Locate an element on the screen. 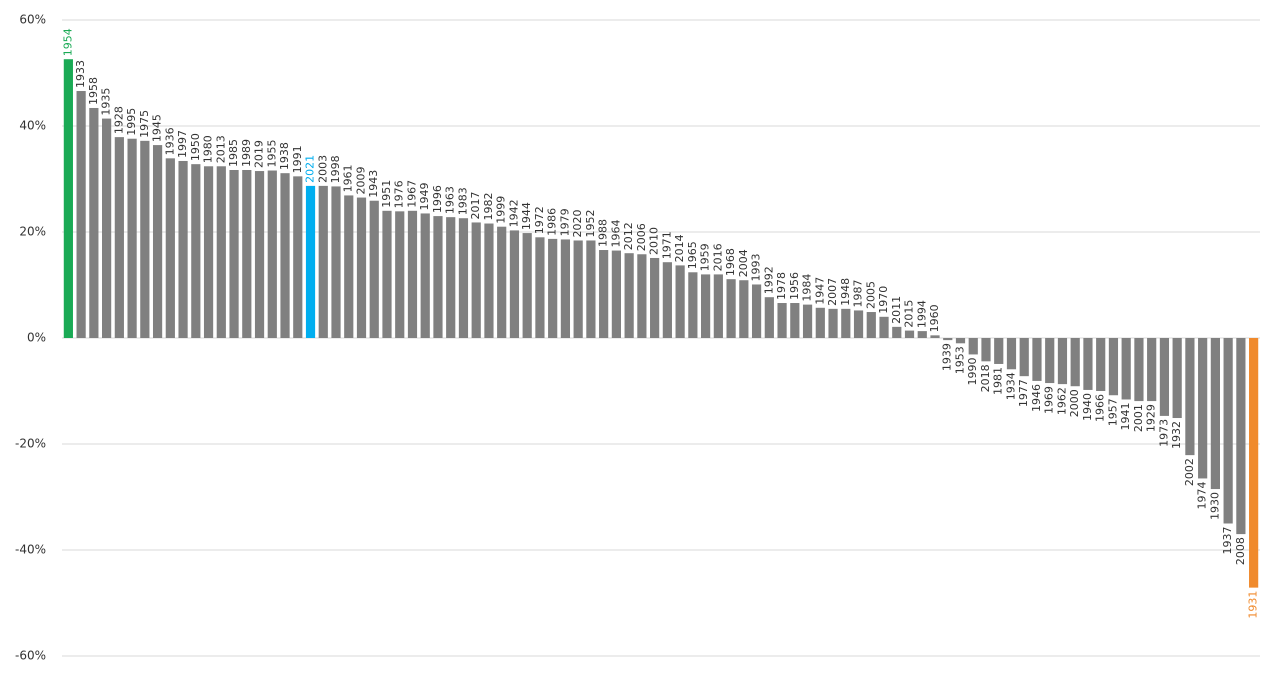  data-label: 1975 is located at coordinates (144, 124).